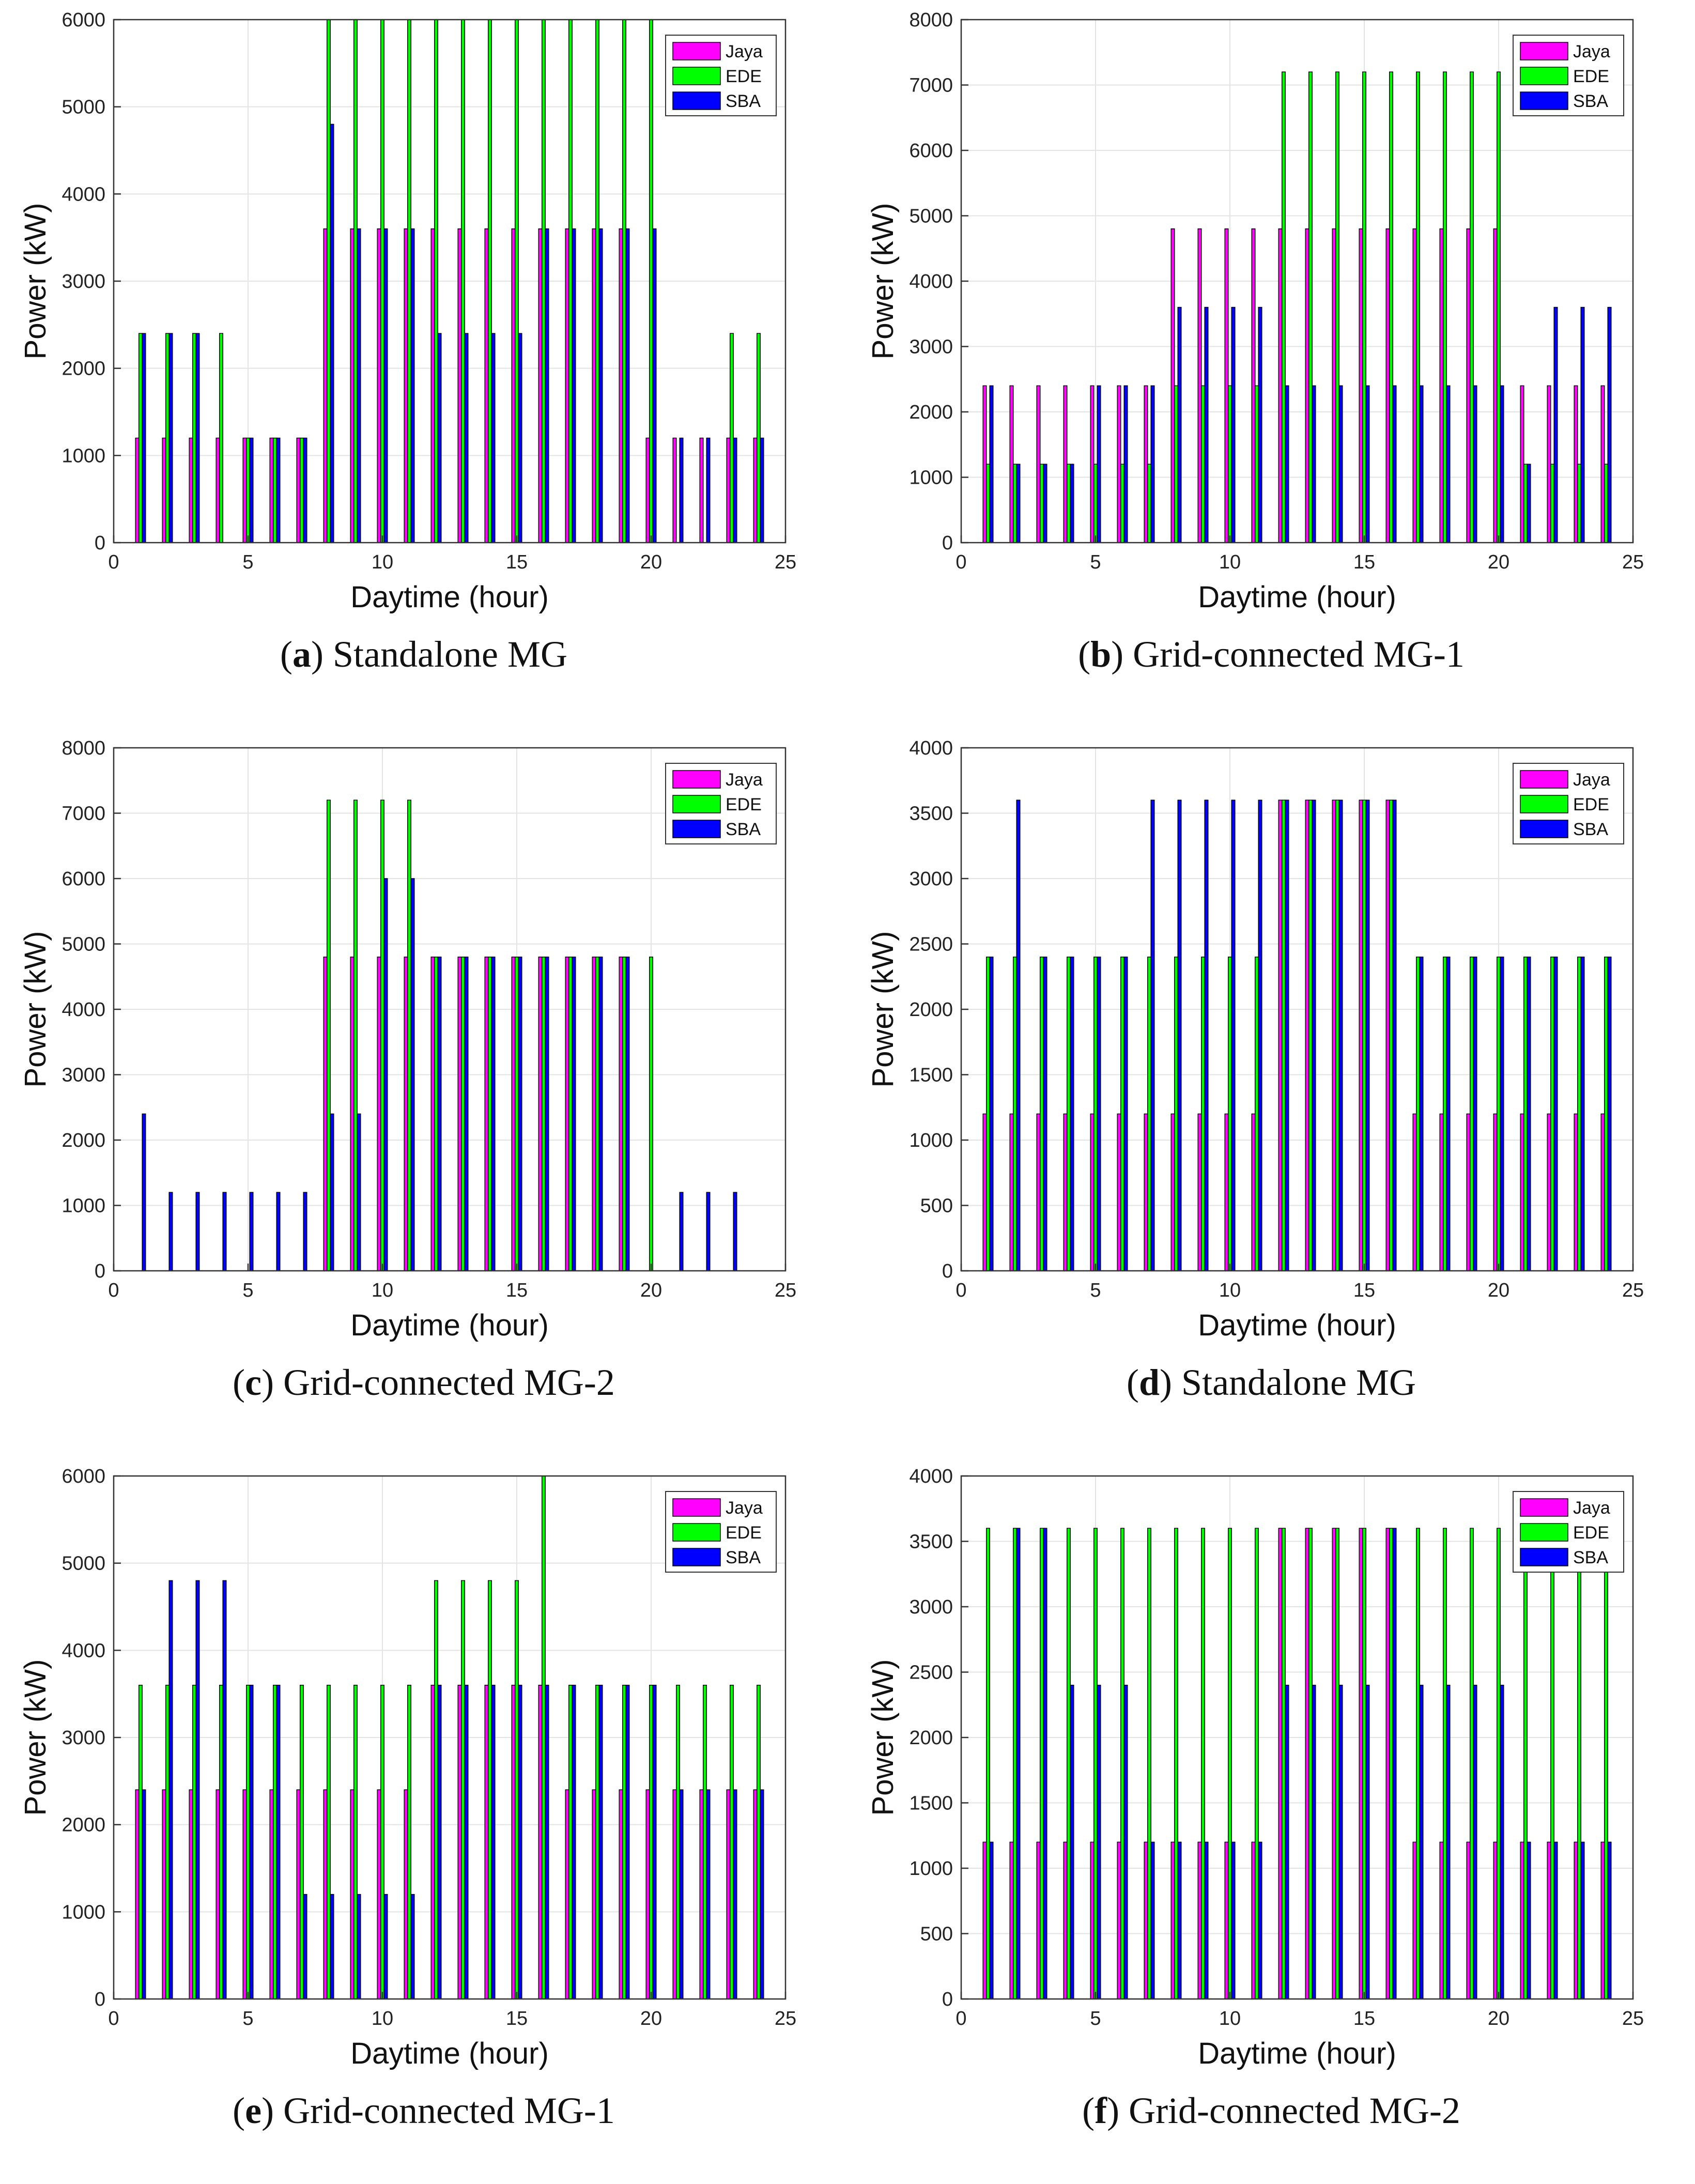 Image resolution: width=1695 pixels, height=2184 pixels. What do you see at coordinates (785, 2018) in the screenshot?
I see `chart-e-x-tick-label: 25` at bounding box center [785, 2018].